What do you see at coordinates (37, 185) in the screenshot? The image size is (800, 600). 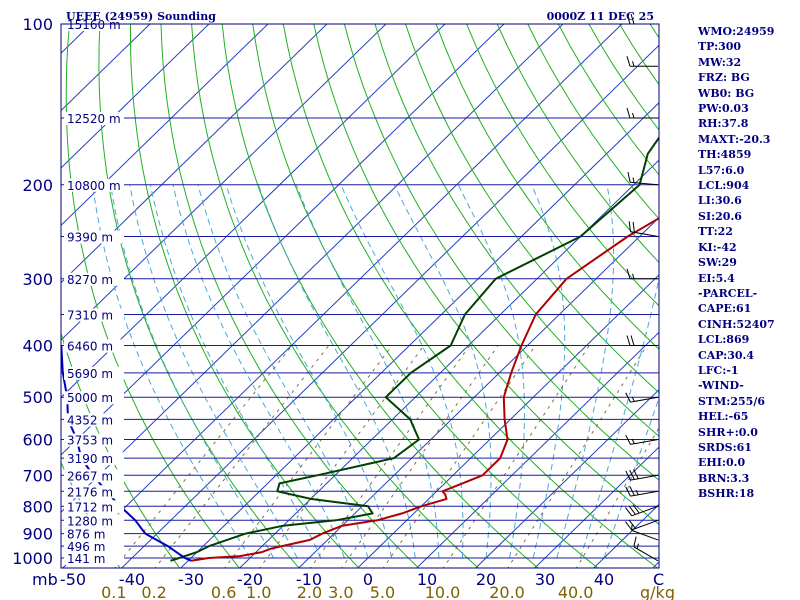 I see `pressure-tick-label: 200` at bounding box center [37, 185].